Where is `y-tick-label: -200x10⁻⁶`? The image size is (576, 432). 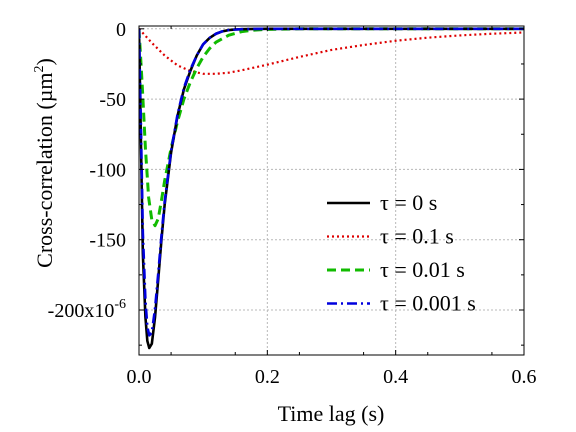
y-tick-label: -200x10⁻⁶ is located at coordinates (87, 309).